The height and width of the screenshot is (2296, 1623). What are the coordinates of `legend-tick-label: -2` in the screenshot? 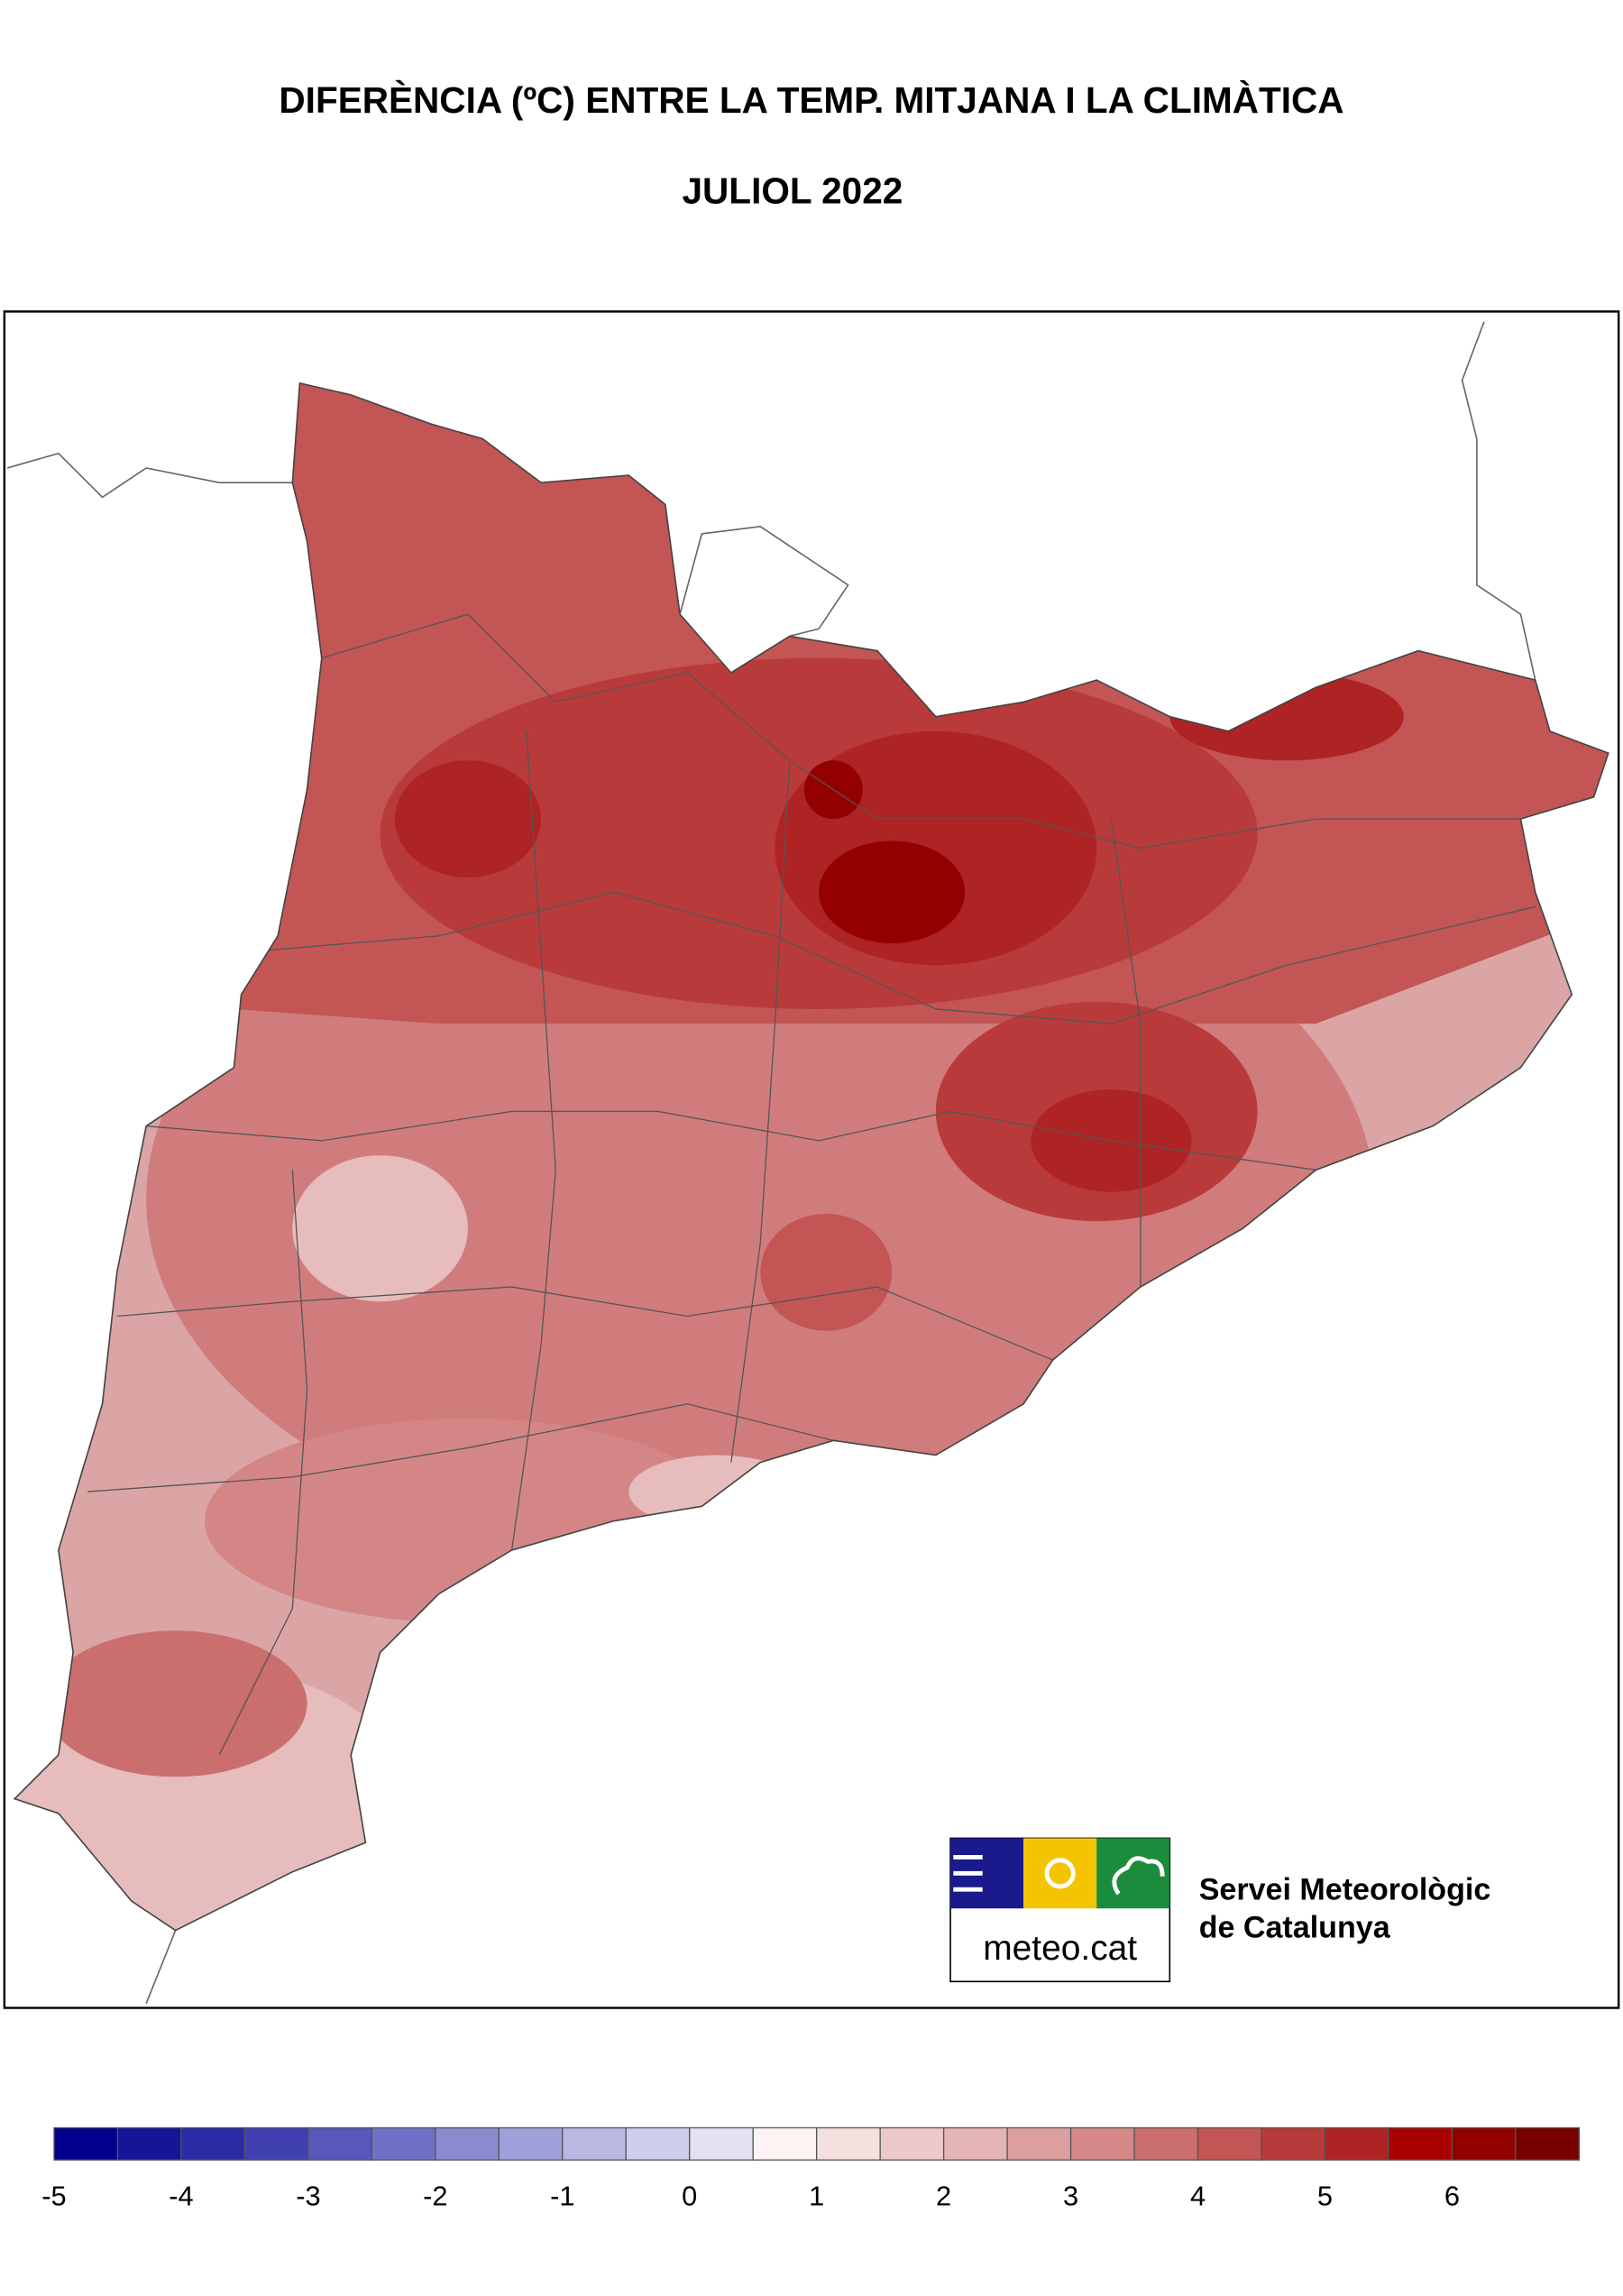 It's located at (435, 2195).